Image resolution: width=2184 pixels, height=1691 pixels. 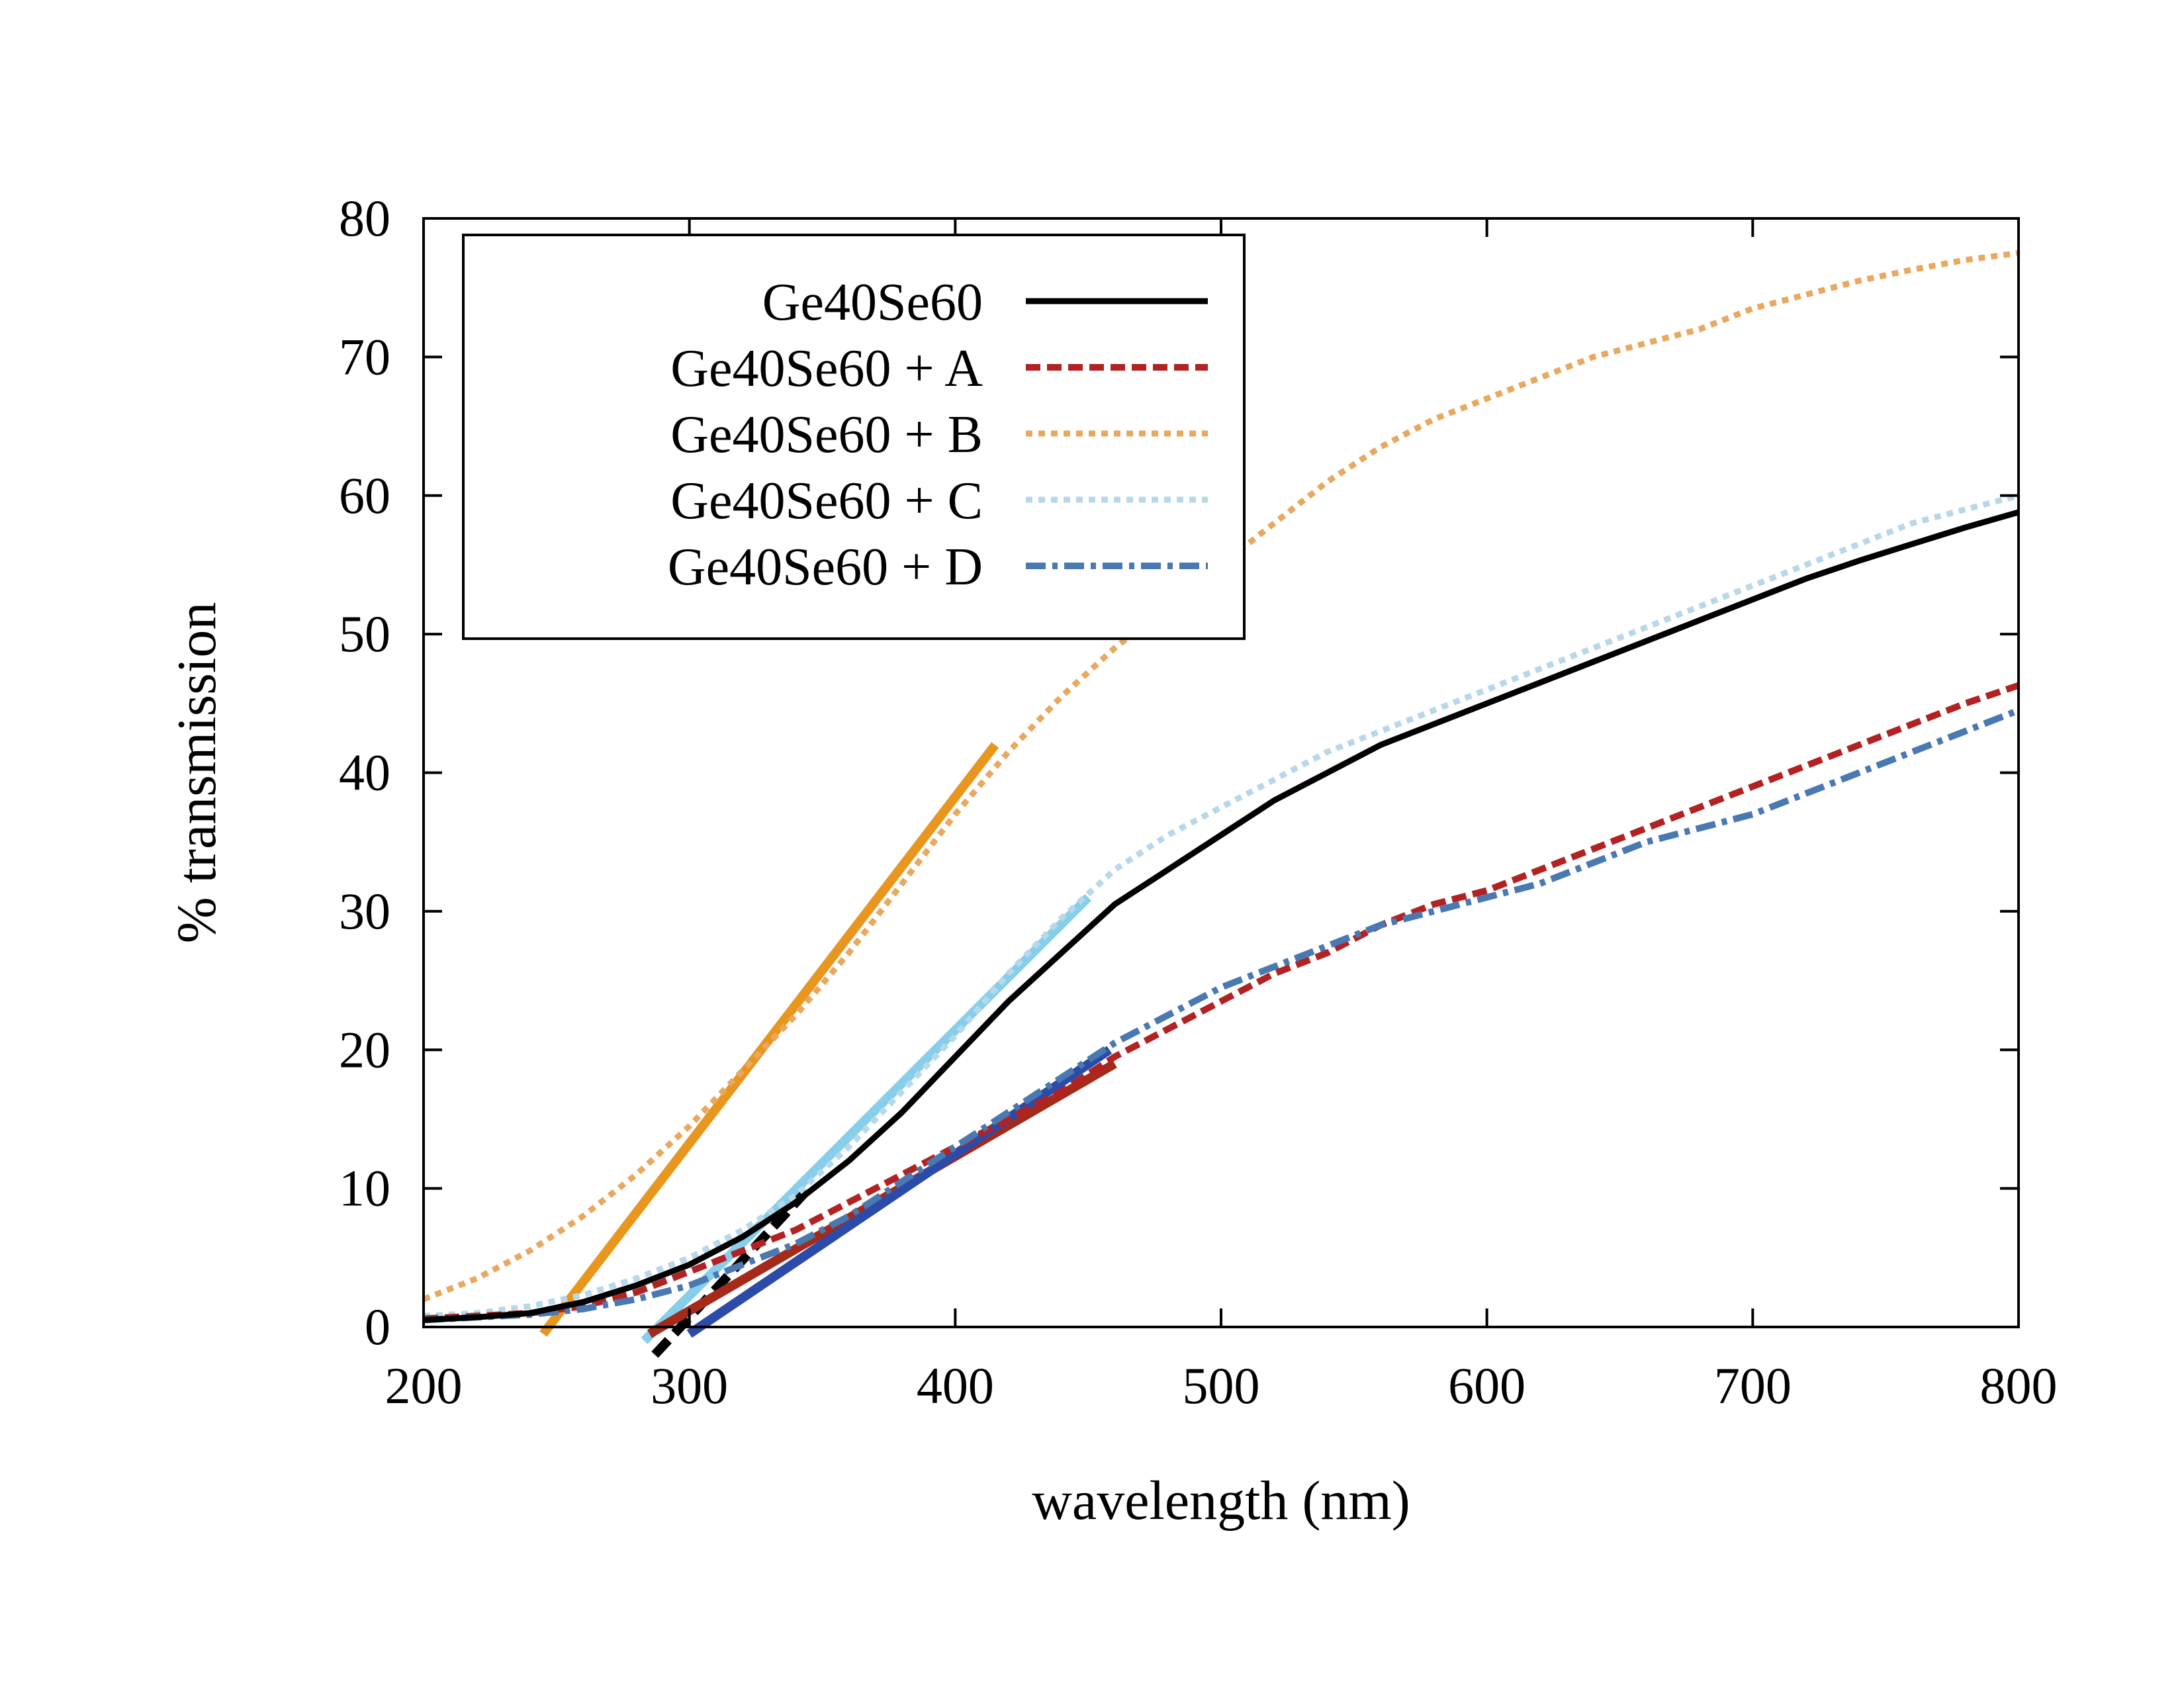 What do you see at coordinates (825, 567) in the screenshot?
I see `legend-label-5: Ge40Se60 + D` at bounding box center [825, 567].